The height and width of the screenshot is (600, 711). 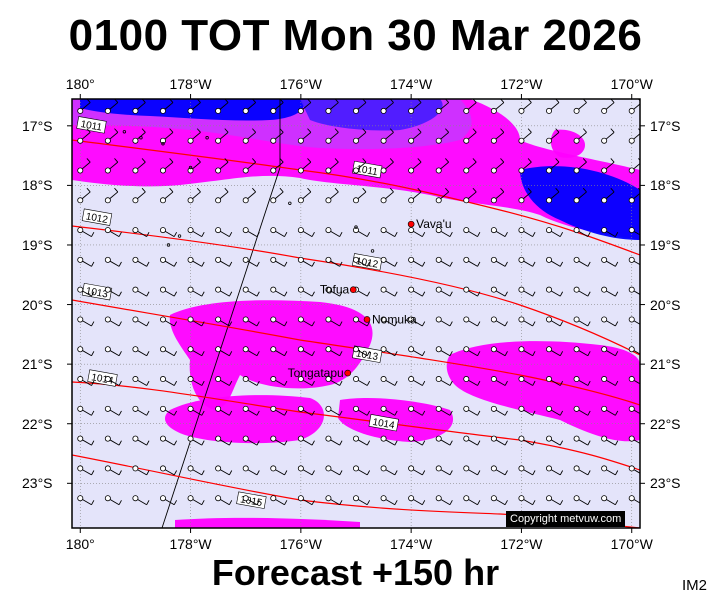 What do you see at coordinates (37, 125) in the screenshot?
I see `latitude-tick-label: 17°S` at bounding box center [37, 125].